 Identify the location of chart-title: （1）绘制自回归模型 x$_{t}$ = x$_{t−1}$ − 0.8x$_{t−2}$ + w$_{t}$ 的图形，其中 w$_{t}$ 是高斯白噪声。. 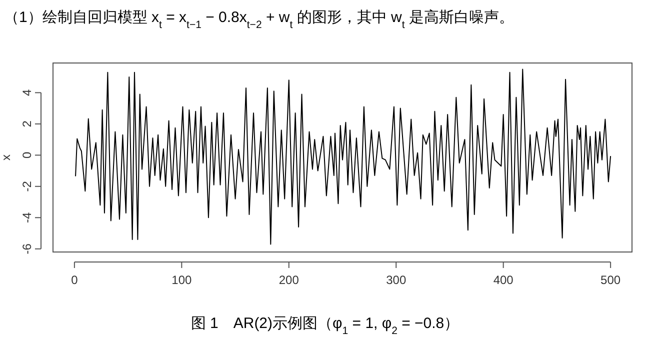
(259, 20).